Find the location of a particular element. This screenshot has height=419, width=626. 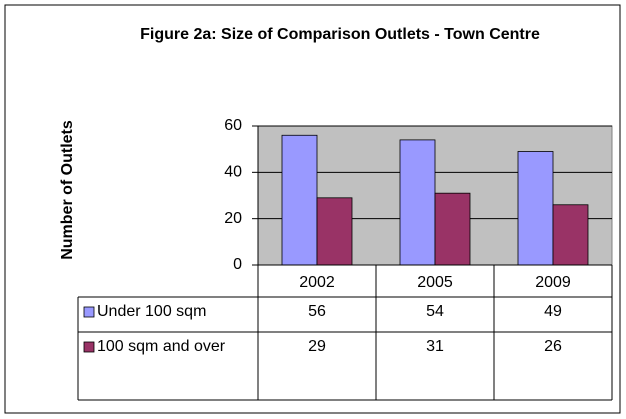

table-value: 31 is located at coordinates (435, 346).